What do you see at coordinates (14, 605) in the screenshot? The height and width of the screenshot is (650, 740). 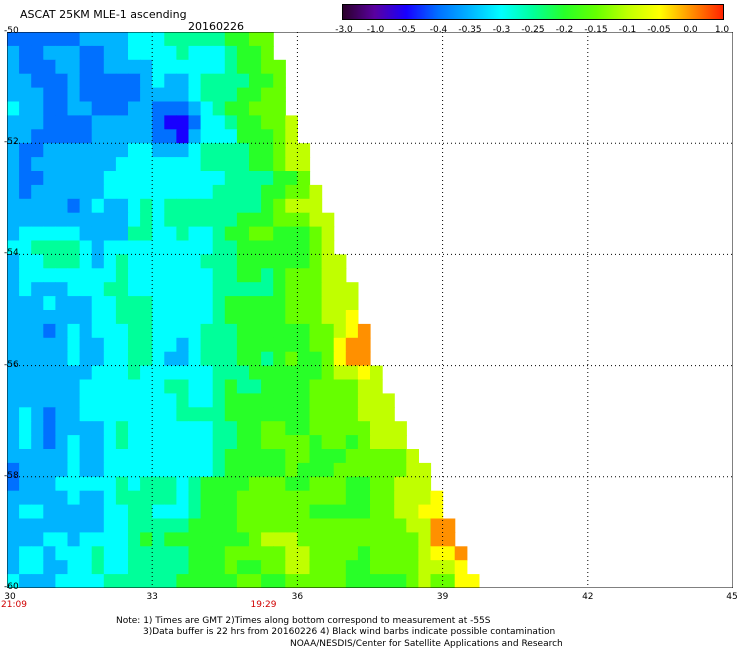 I see `time-label: 21:09` at bounding box center [14, 605].